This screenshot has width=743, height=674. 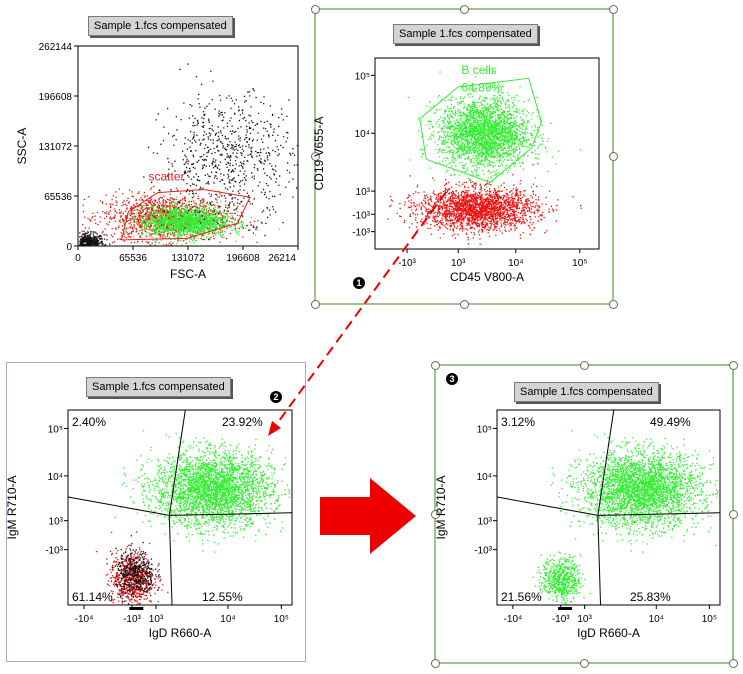 I want to click on plot4-quad-top, so click(x=606, y=462).